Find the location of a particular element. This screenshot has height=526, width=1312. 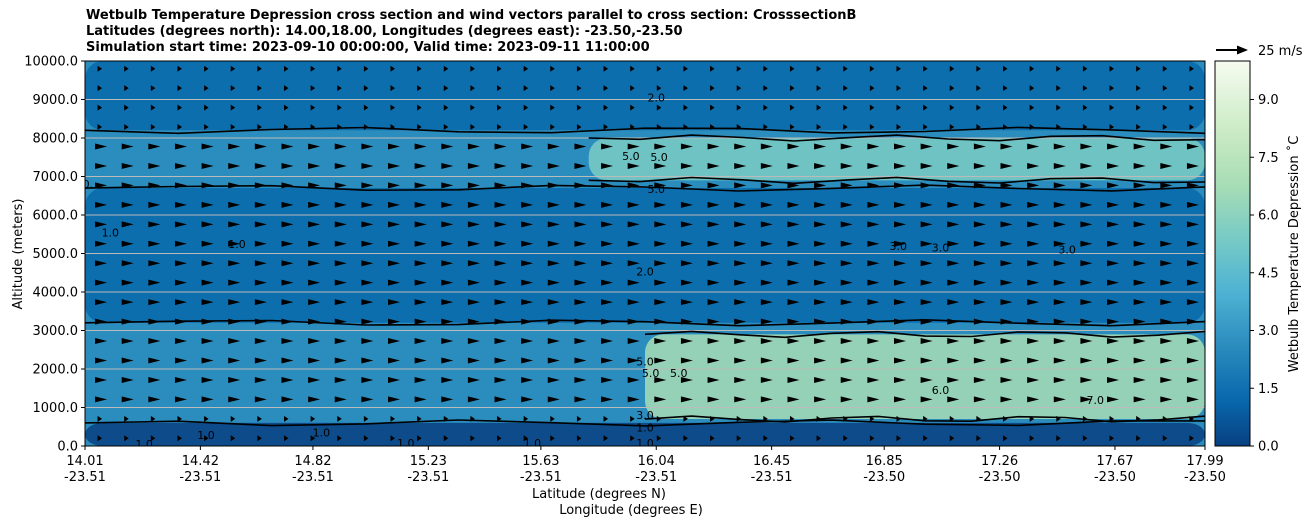

contour-label-20: 1.0 is located at coordinates (206, 435).